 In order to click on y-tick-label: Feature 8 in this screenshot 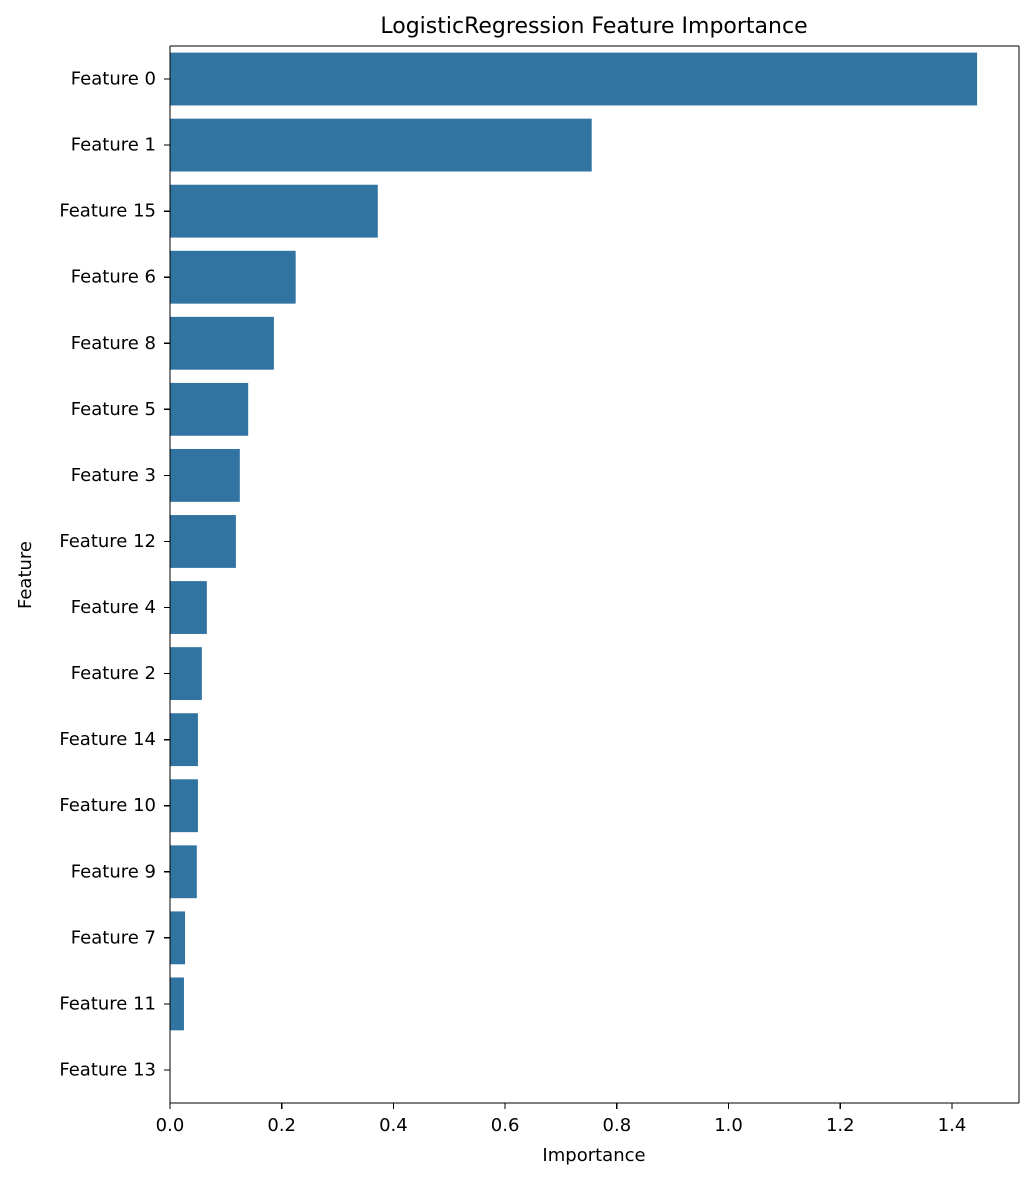, I will do `click(113, 343)`.